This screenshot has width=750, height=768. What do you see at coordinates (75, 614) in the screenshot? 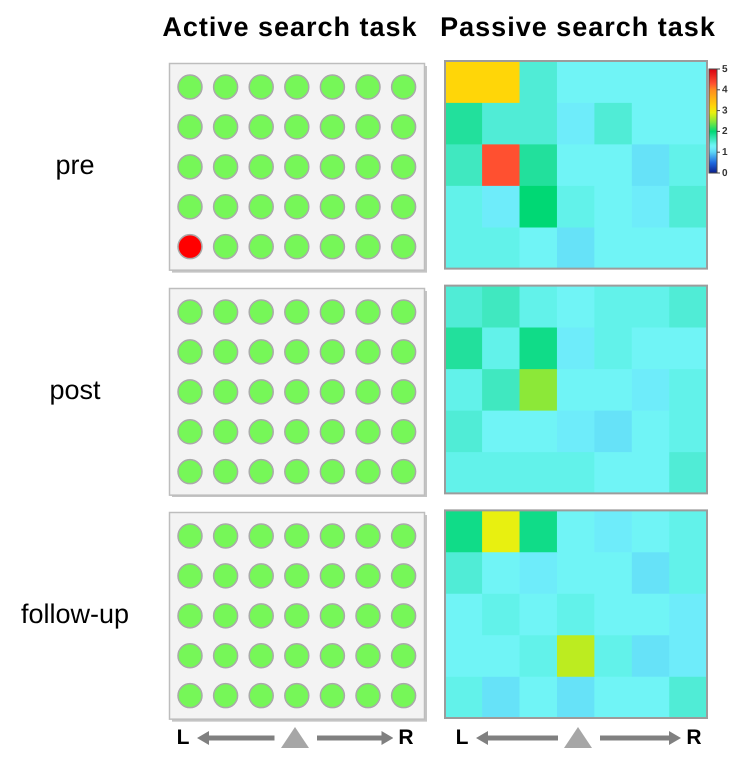
I see `y-tick-label: follow-up` at bounding box center [75, 614].